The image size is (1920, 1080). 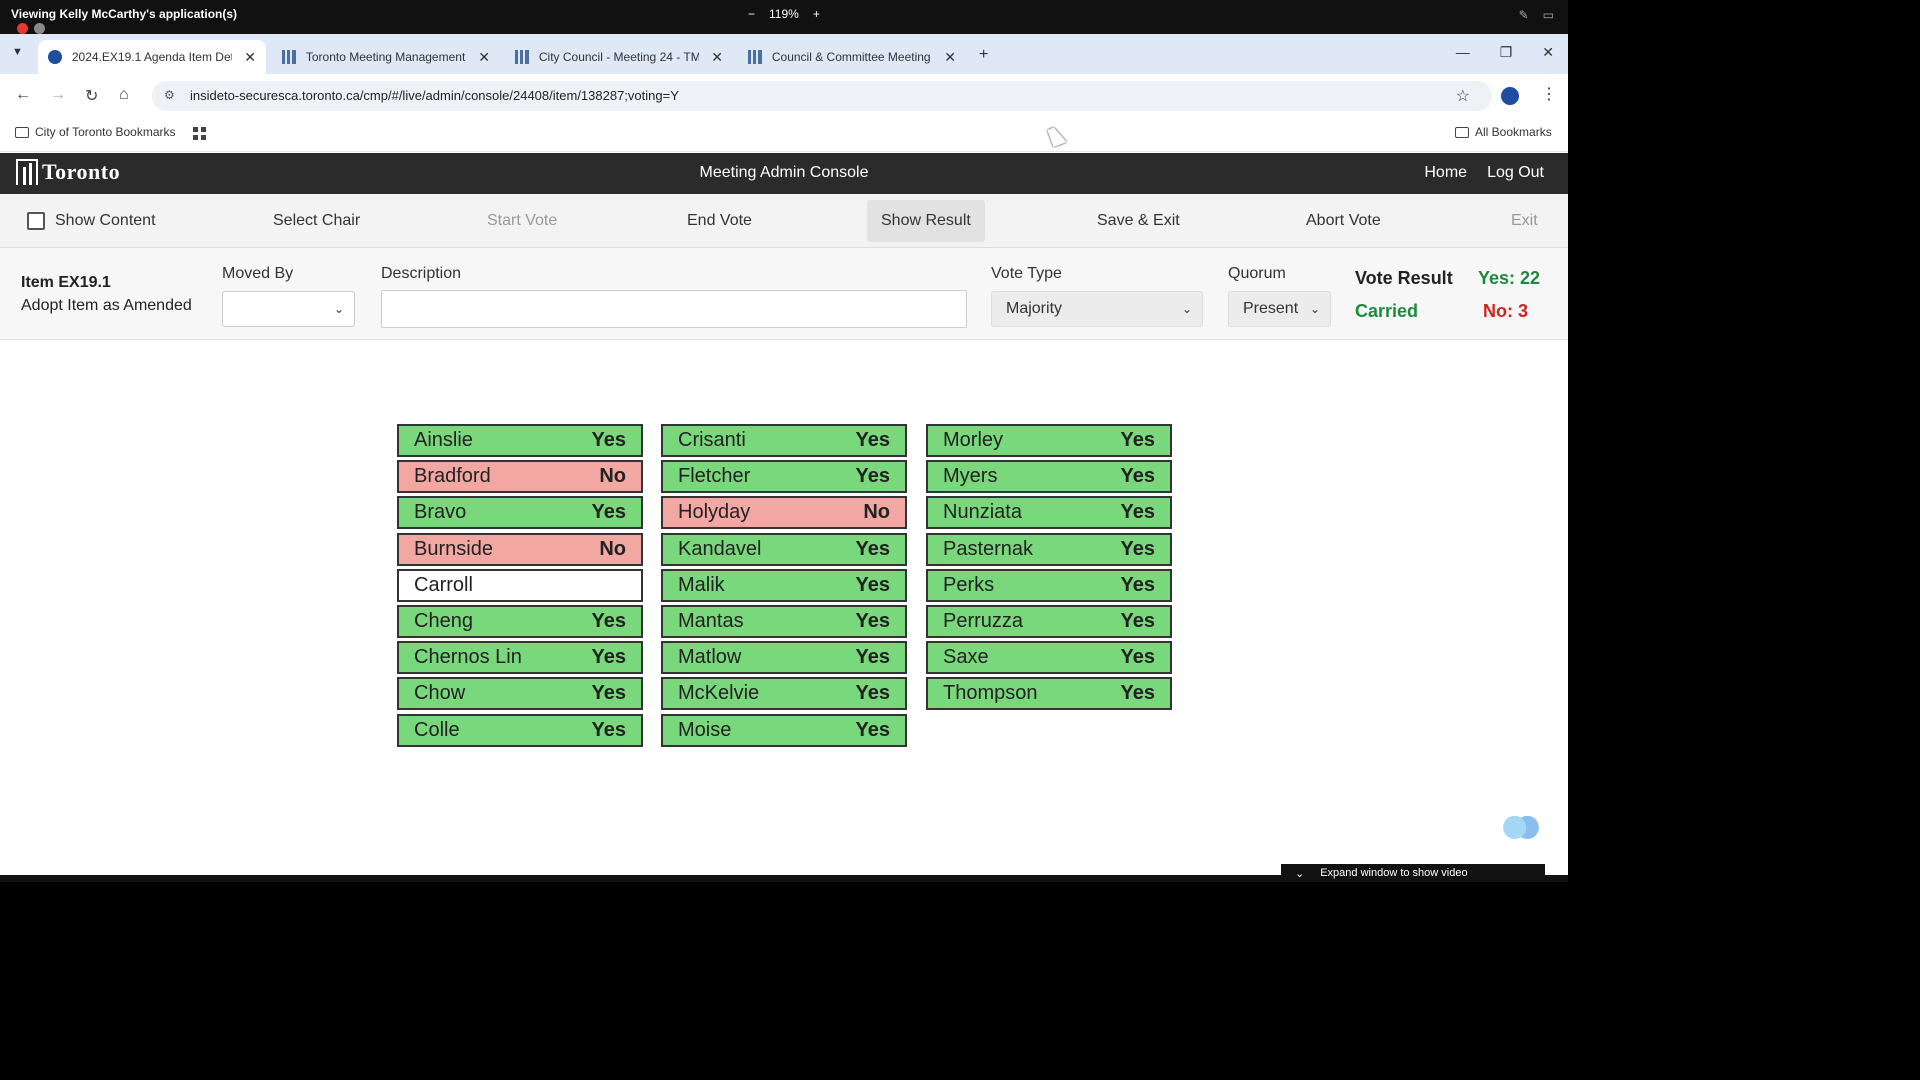 What do you see at coordinates (784, 878) in the screenshot?
I see `bottom-bar` at bounding box center [784, 878].